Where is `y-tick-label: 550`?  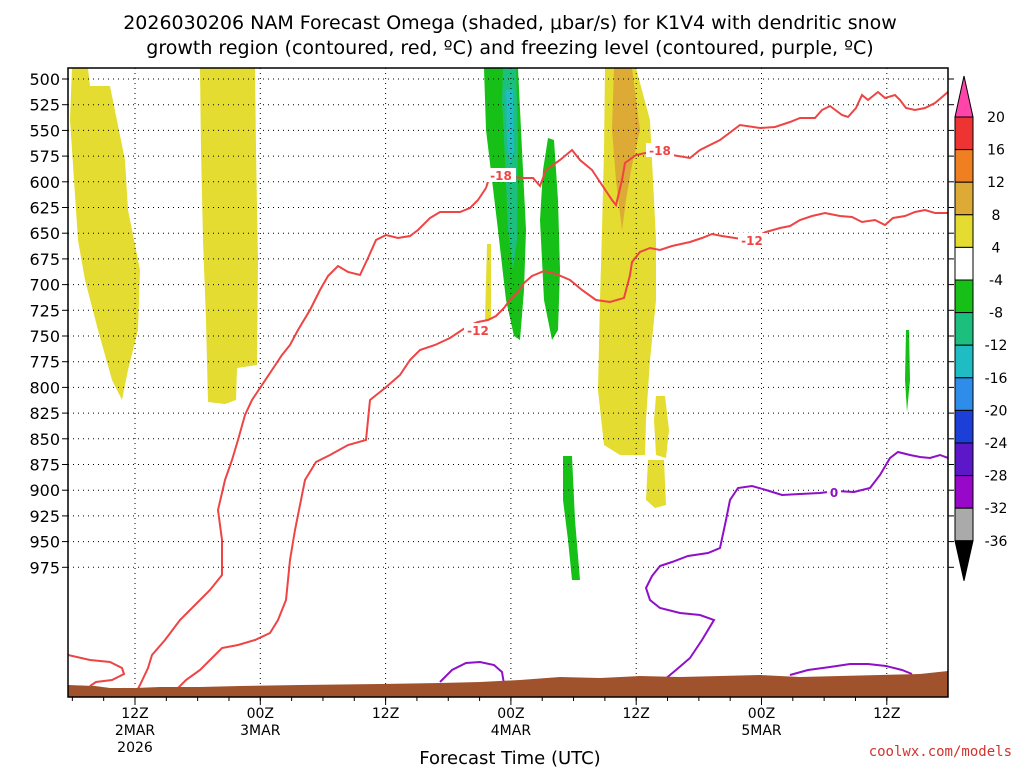
y-tick-label: 550 is located at coordinates (44, 130).